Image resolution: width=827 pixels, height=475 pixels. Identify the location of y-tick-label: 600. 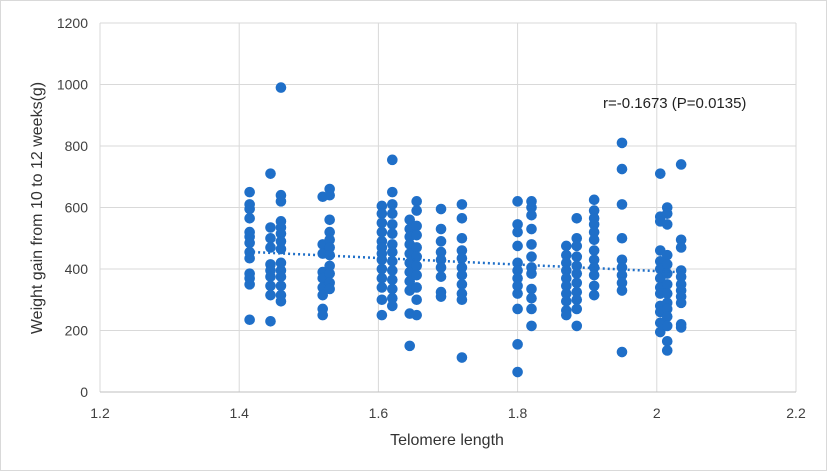
(77, 208).